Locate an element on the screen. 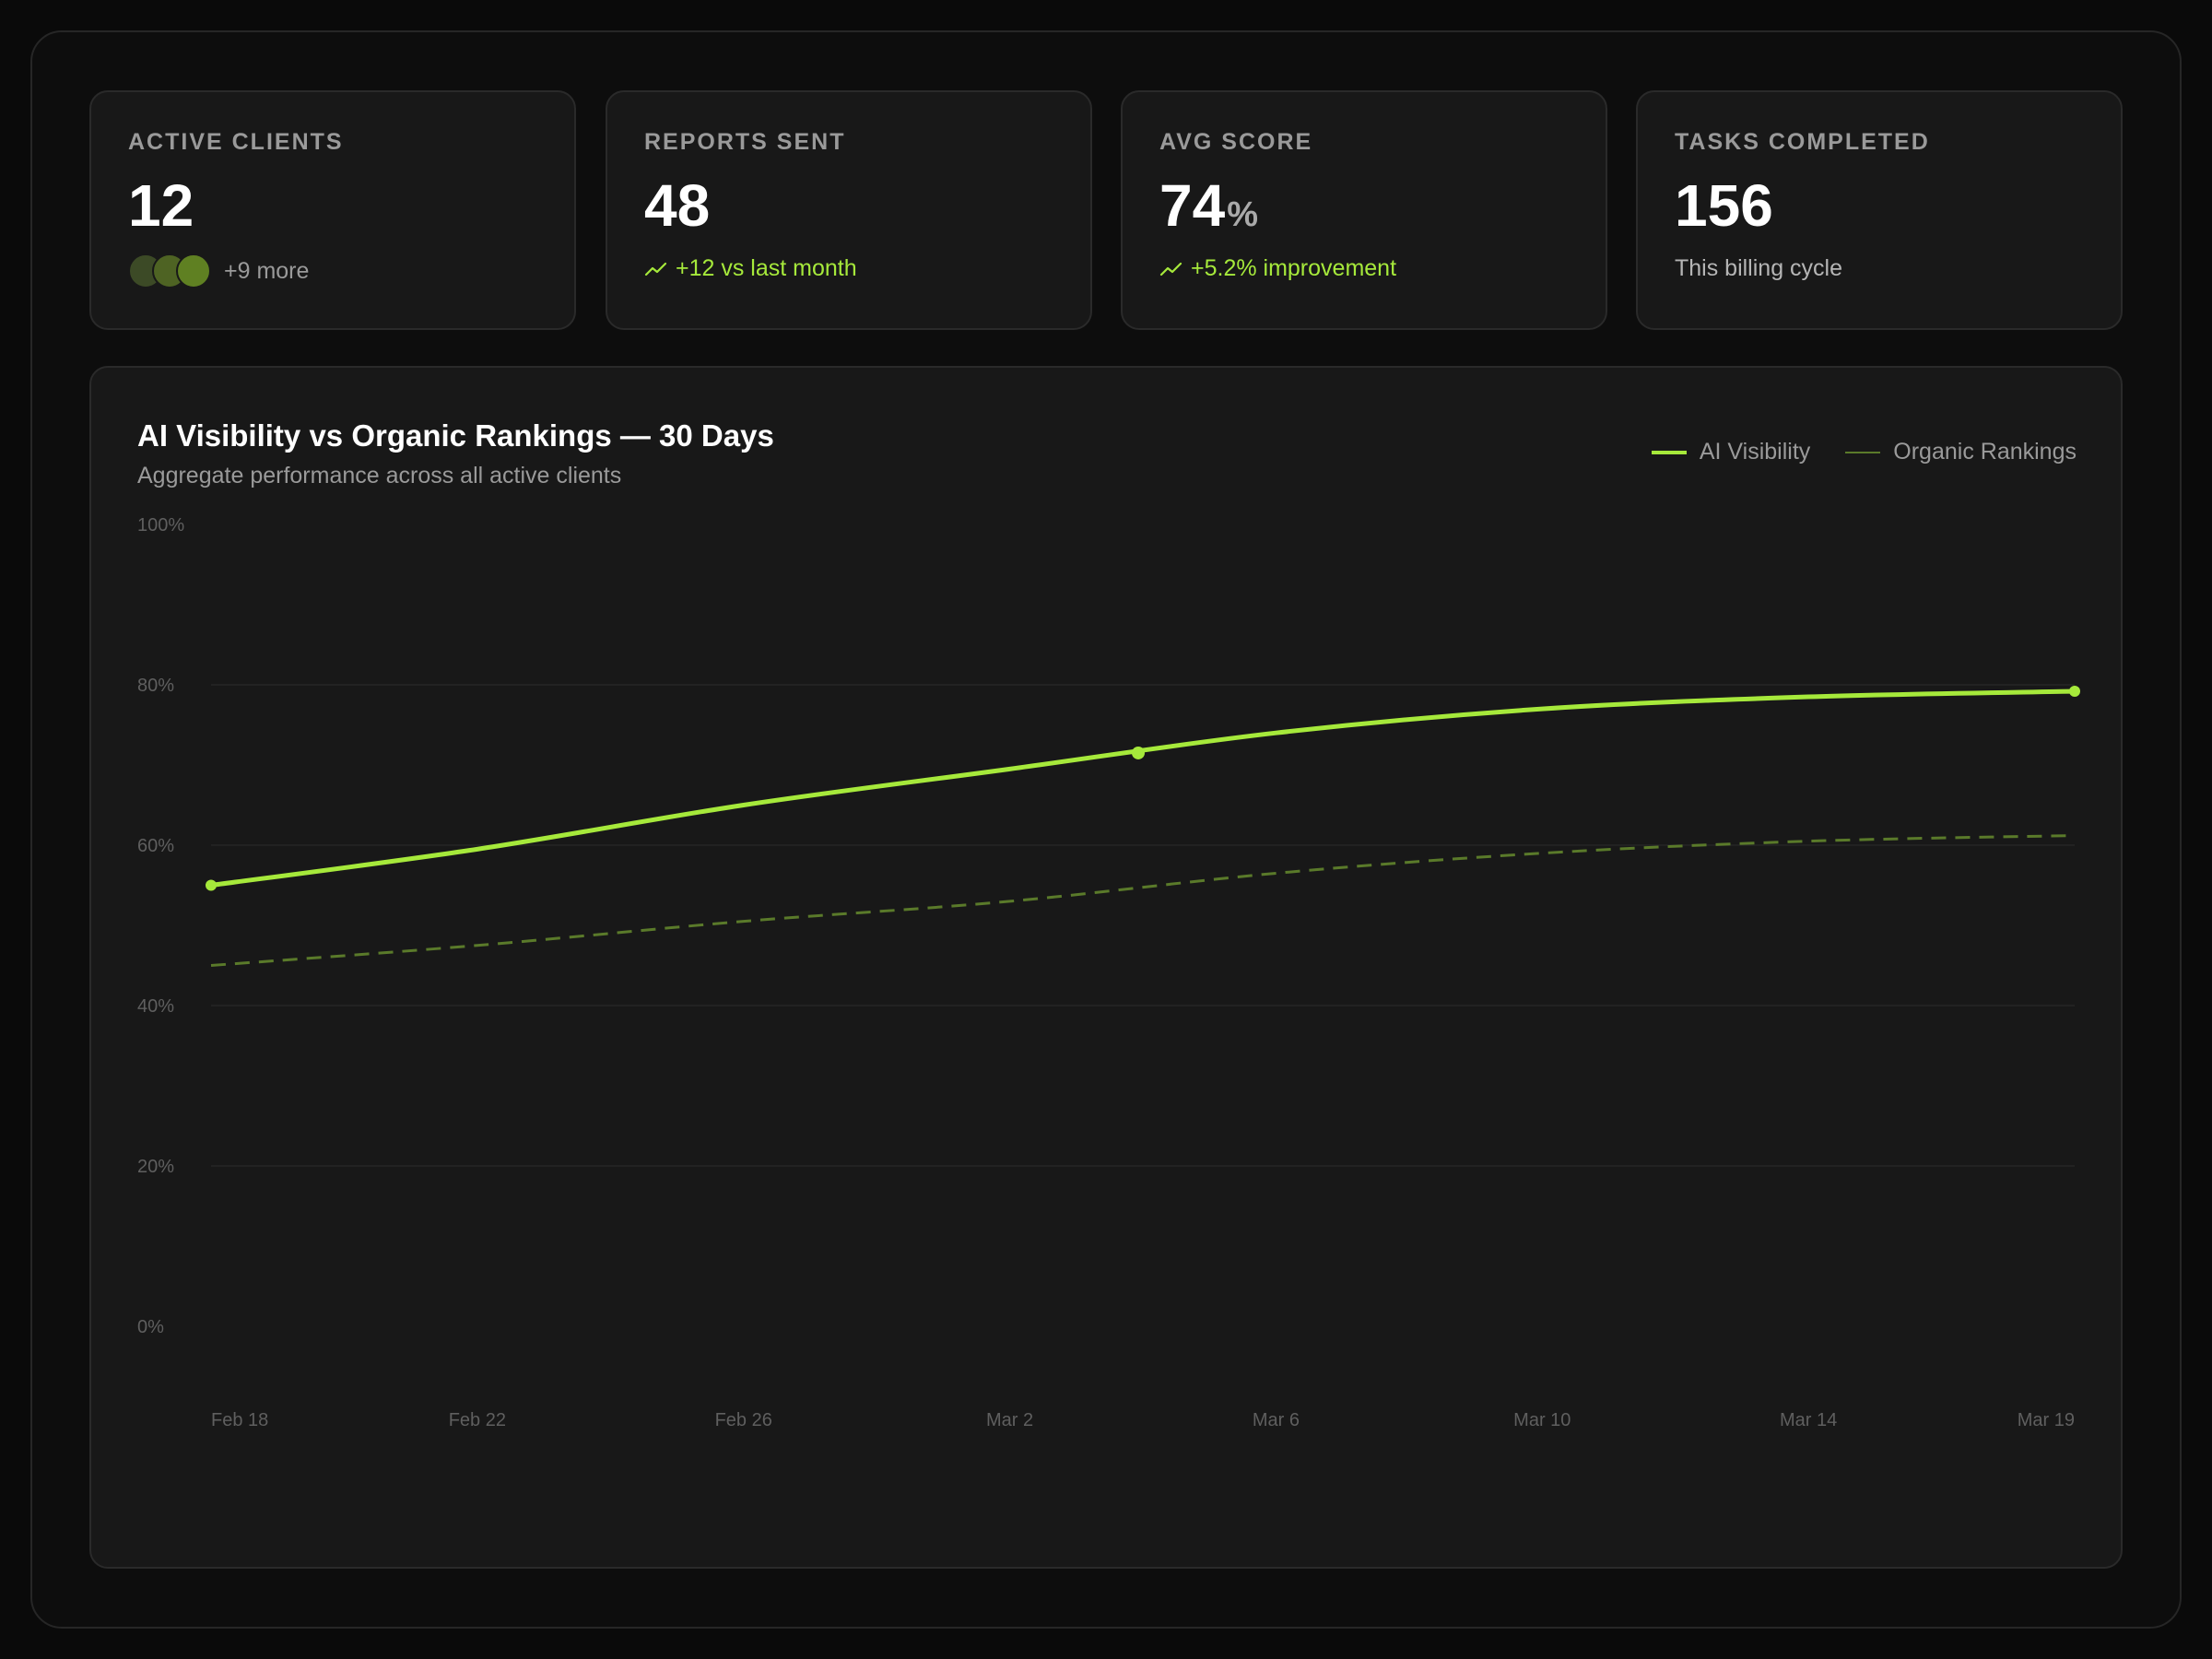 The width and height of the screenshot is (2212, 1659). chart-legend: AI Visibility Organic Rankings is located at coordinates (1864, 452).